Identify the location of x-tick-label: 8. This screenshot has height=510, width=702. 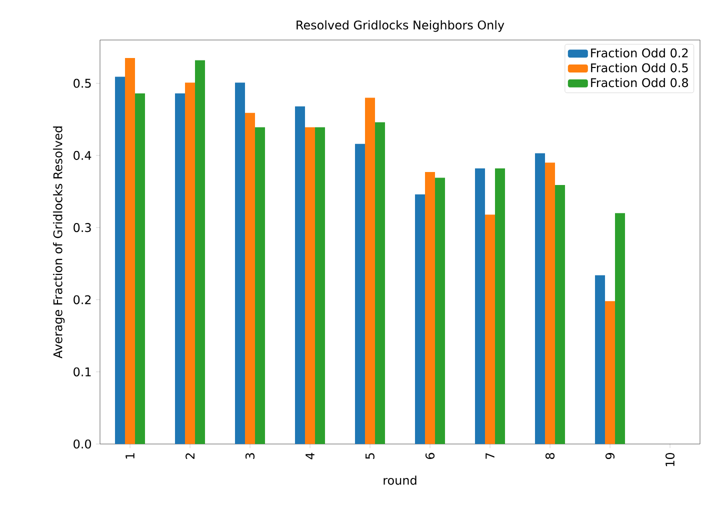
(550, 456).